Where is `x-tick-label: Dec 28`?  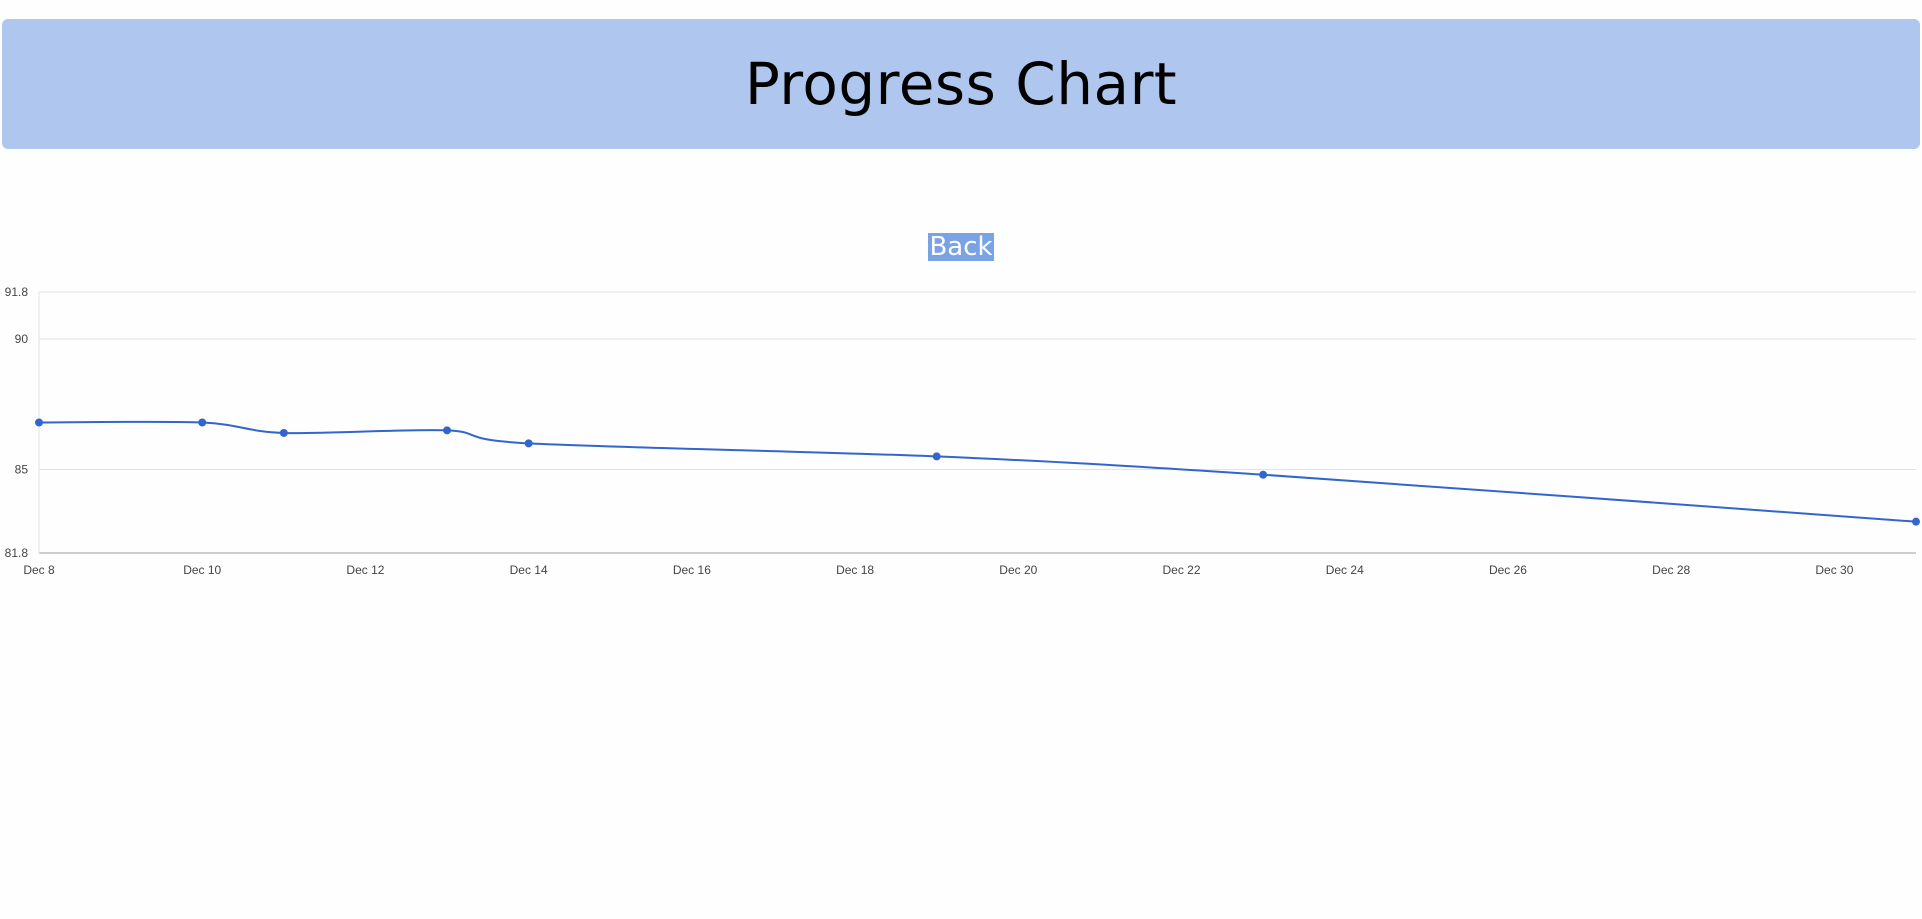 x-tick-label: Dec 28 is located at coordinates (1671, 570).